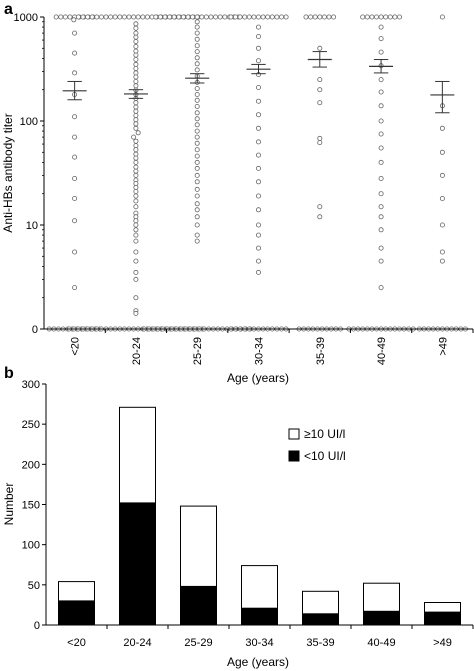  I want to click on panel-b-legend-label: ≥10 UI/l, so click(324, 434).